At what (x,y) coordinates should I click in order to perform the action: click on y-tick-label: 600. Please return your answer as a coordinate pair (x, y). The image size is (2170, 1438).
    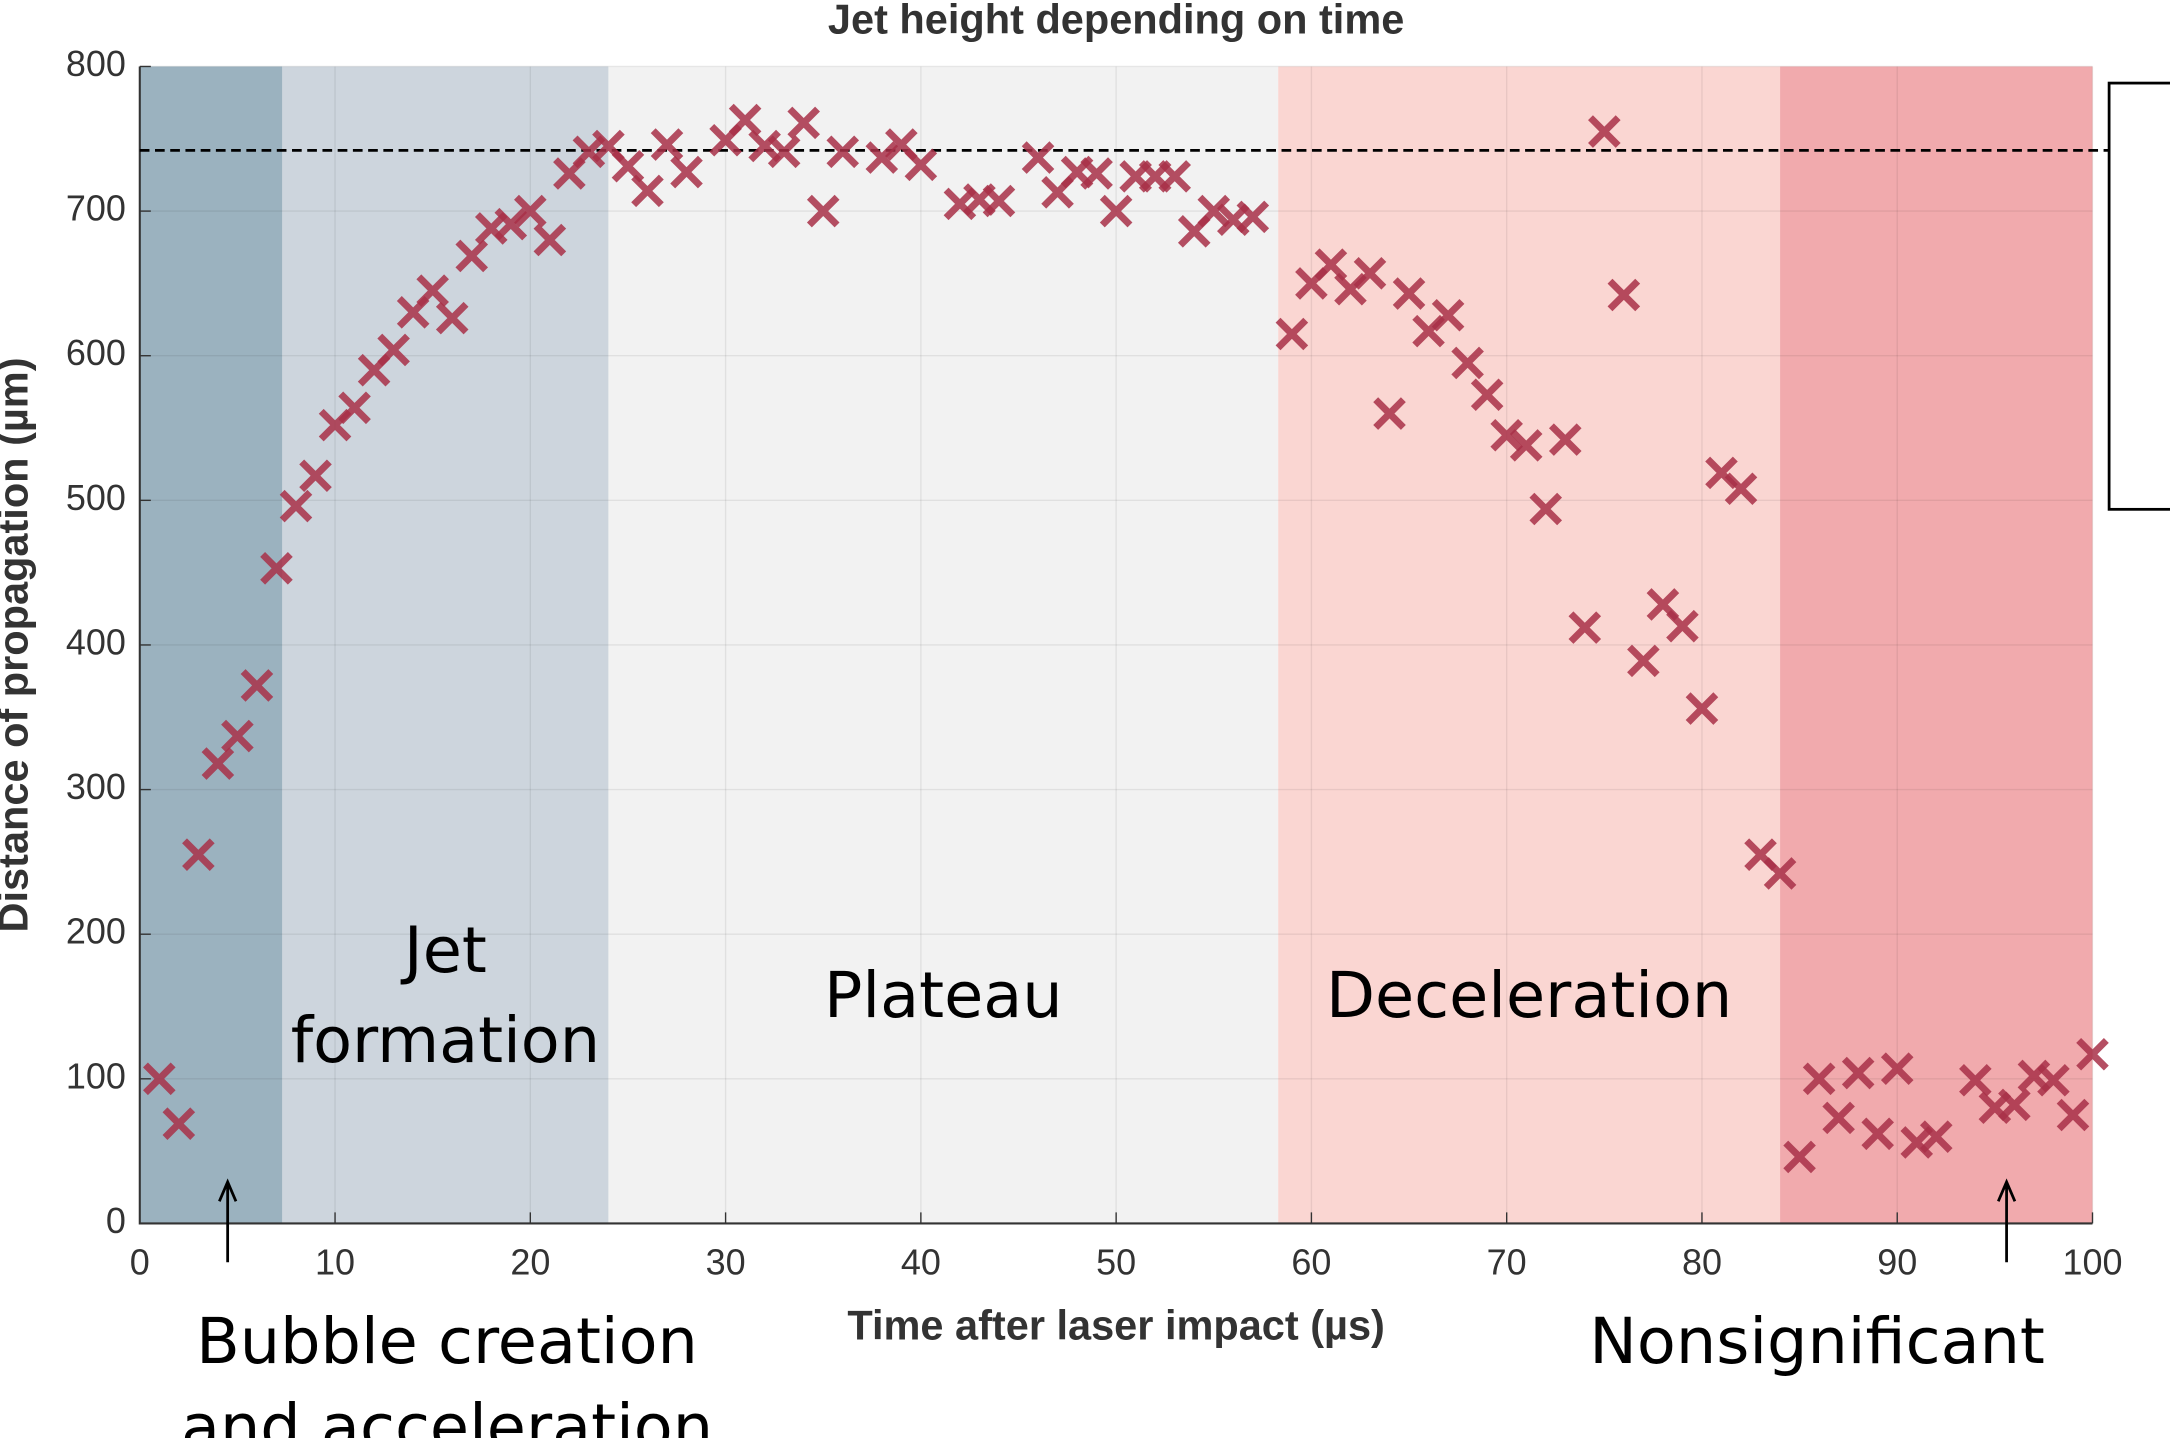
    Looking at the image, I should click on (96, 352).